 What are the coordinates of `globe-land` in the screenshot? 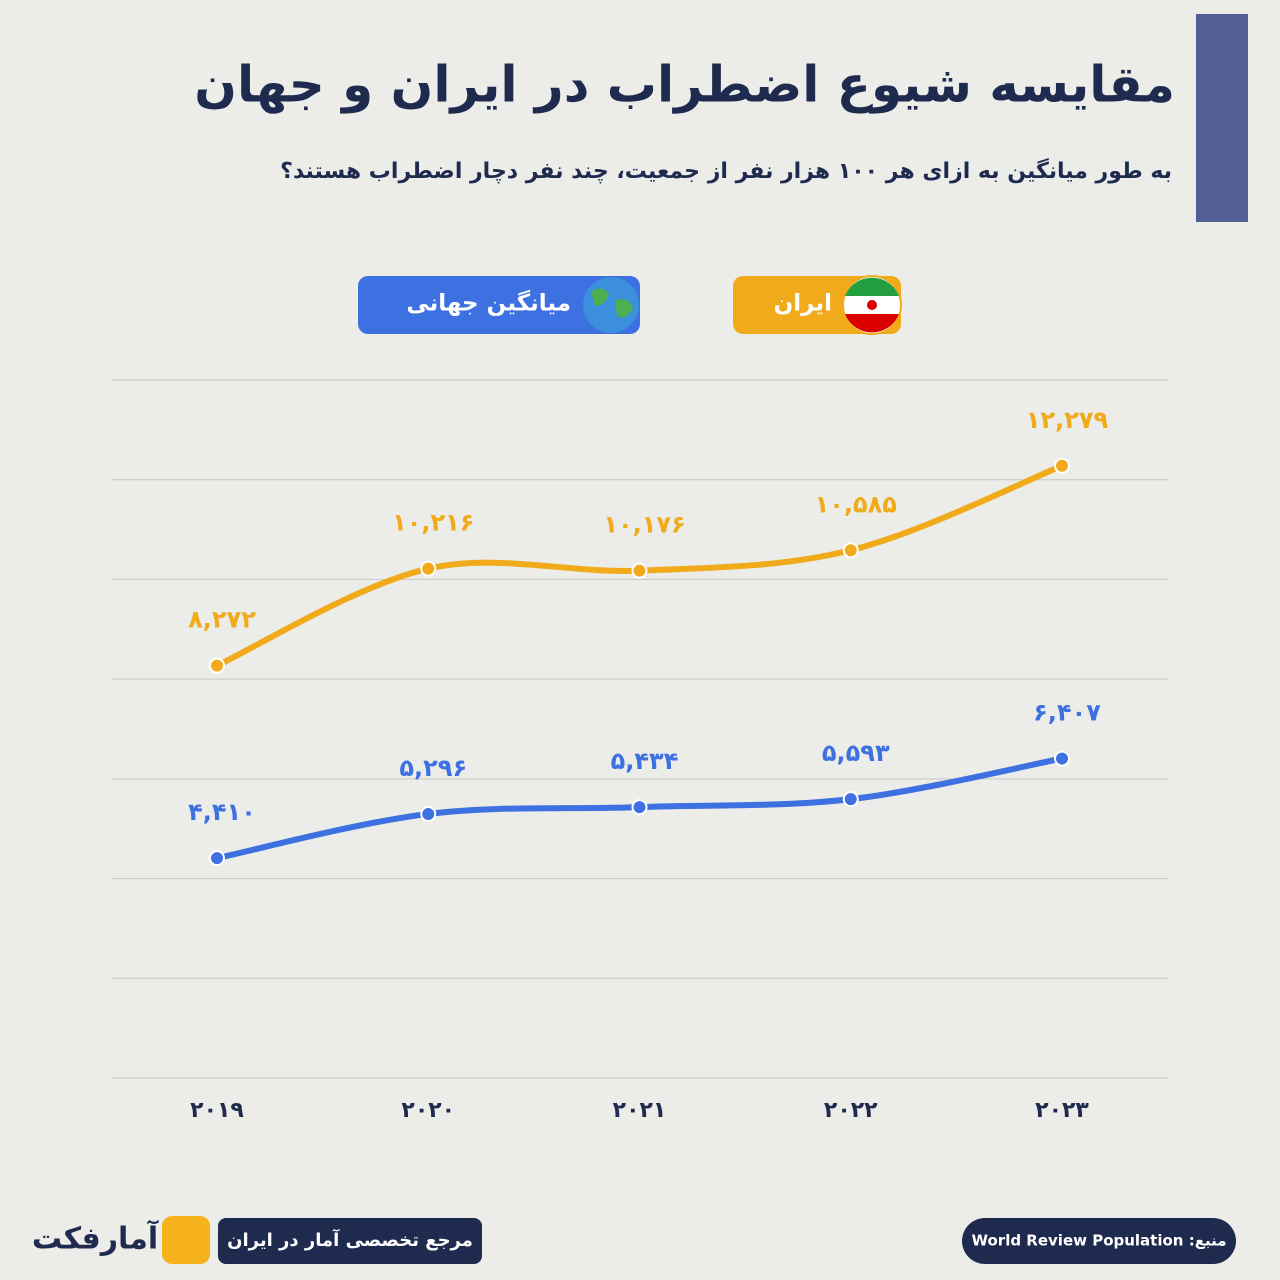 It's located at (612, 303).